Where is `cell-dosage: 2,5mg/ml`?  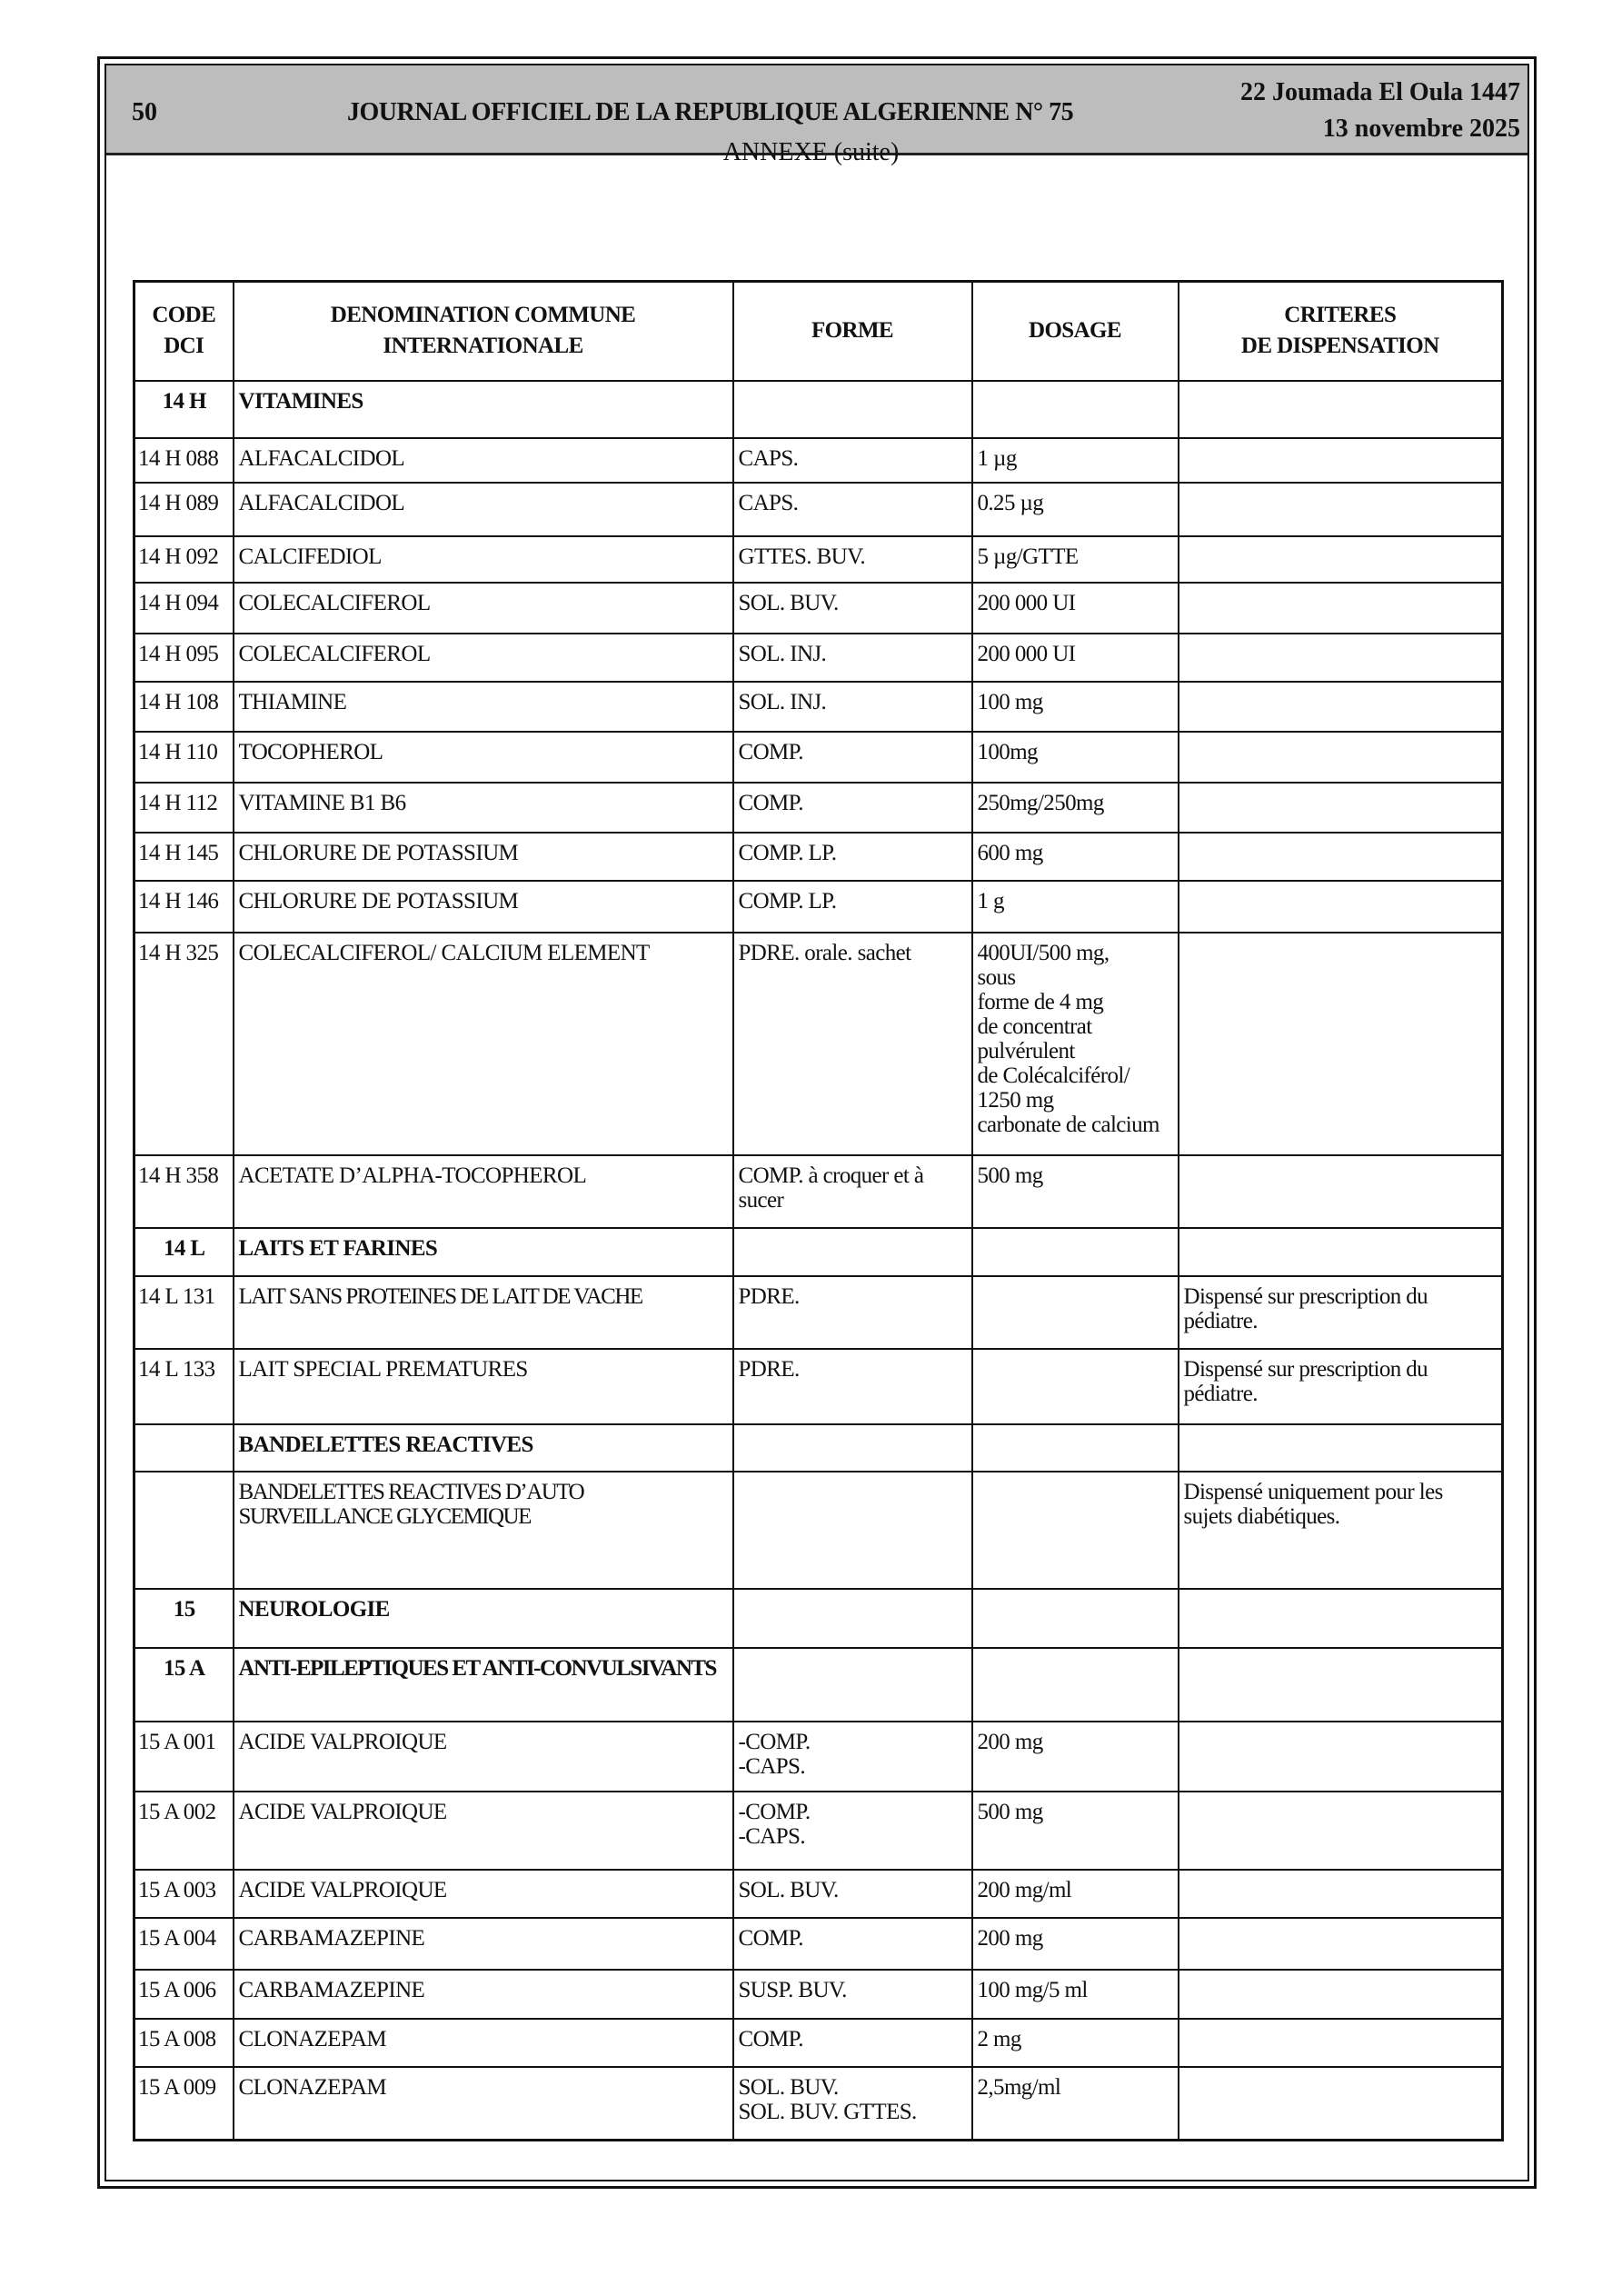 cell-dosage: 2,5mg/ml is located at coordinates (1074, 2103).